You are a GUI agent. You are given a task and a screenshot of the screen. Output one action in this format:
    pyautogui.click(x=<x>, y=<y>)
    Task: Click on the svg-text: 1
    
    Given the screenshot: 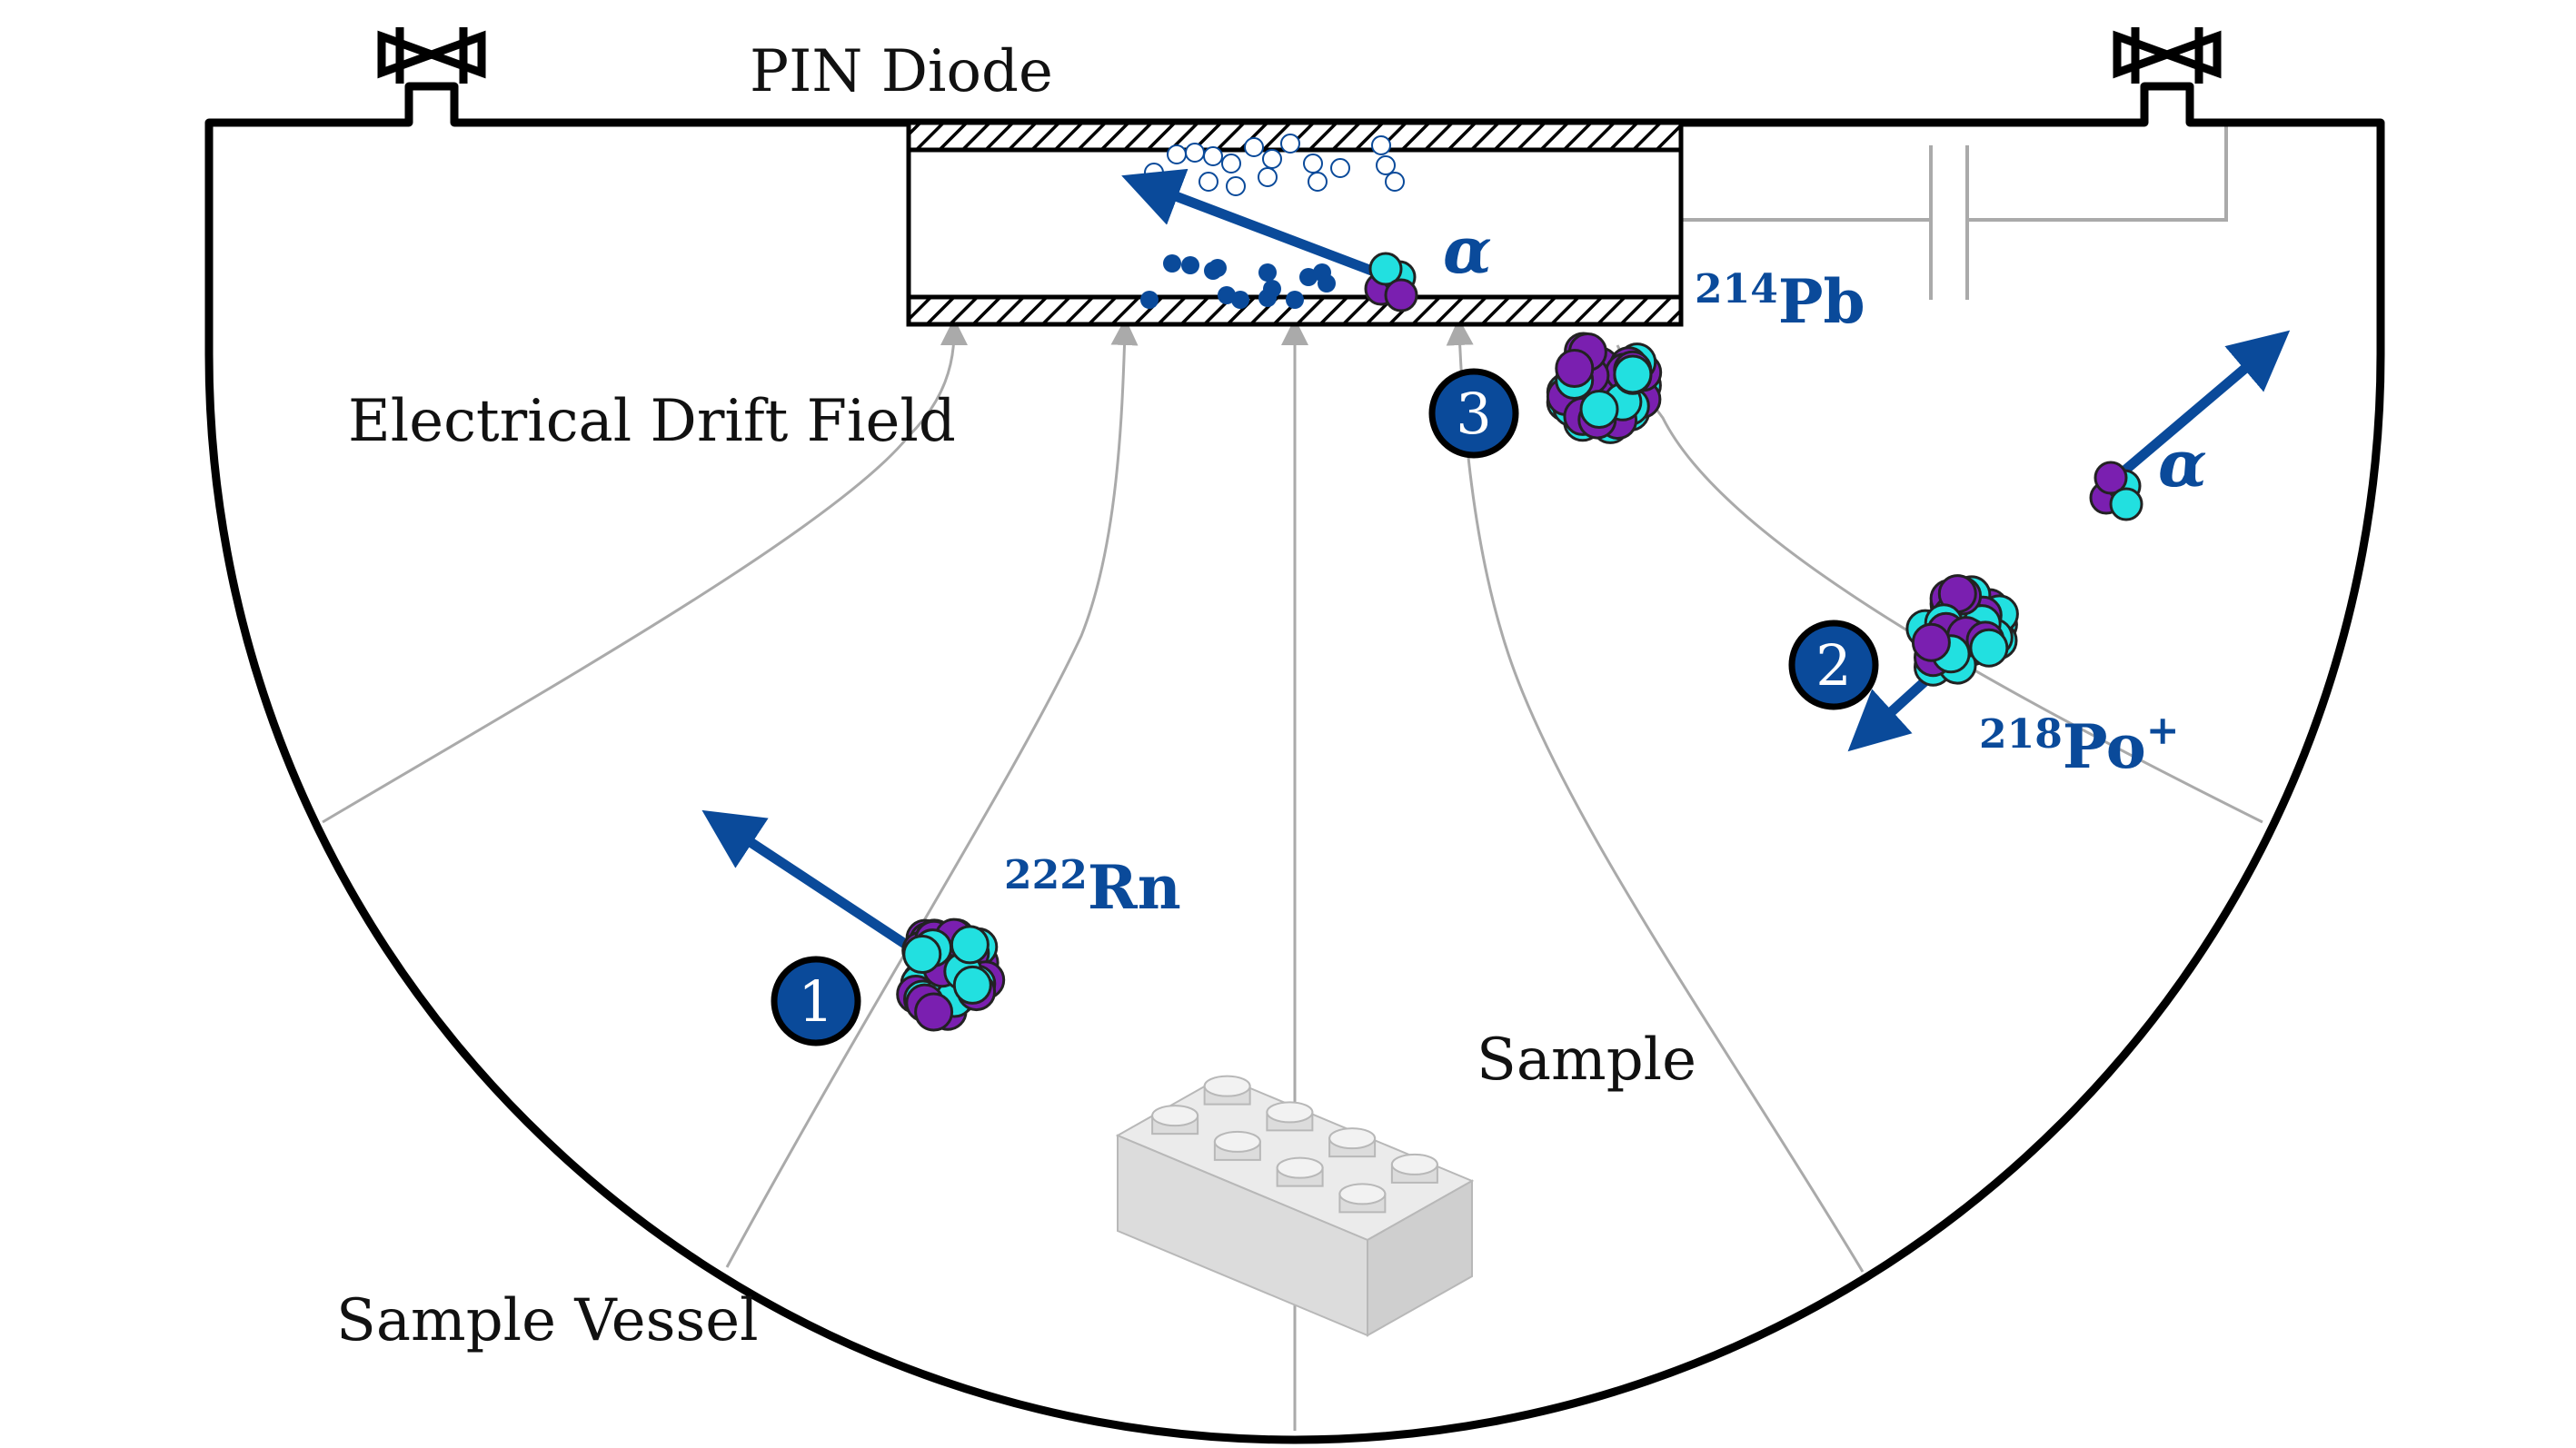 What is the action you would take?
    pyautogui.click(x=815, y=1002)
    